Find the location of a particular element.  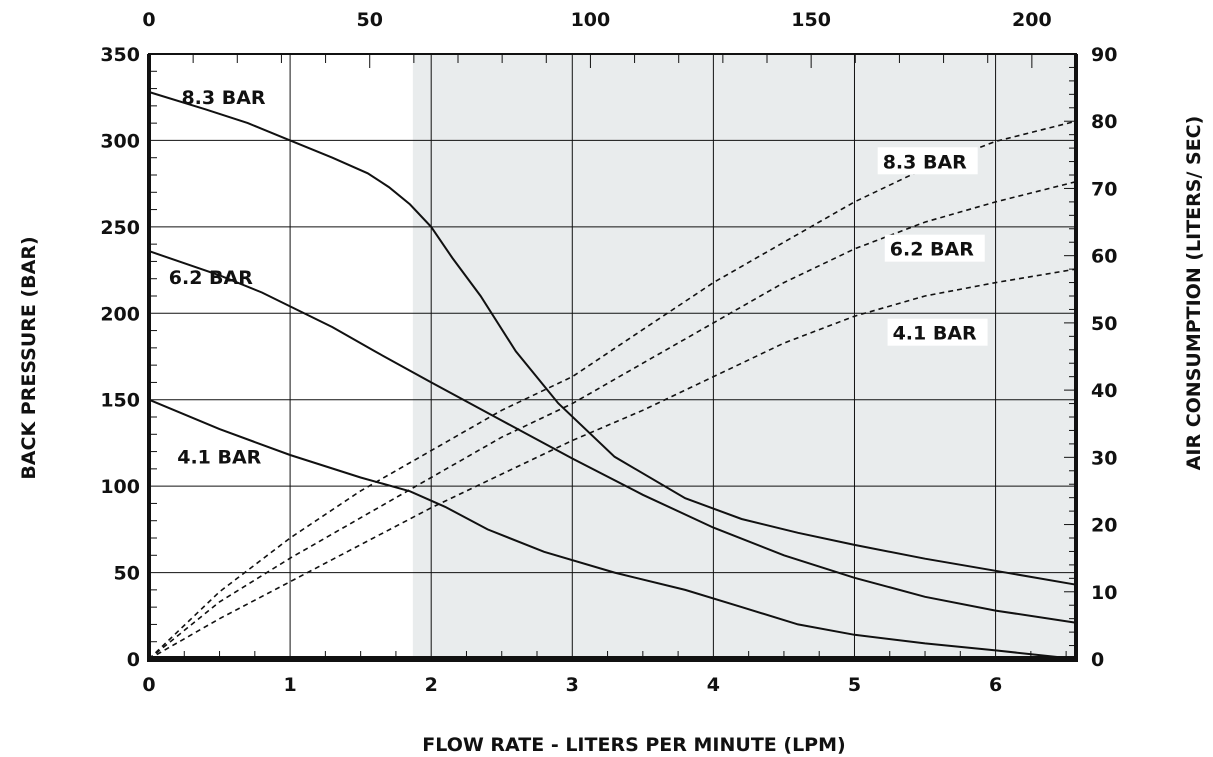

y-tick-label-right: 90 is located at coordinates (1104, 55).